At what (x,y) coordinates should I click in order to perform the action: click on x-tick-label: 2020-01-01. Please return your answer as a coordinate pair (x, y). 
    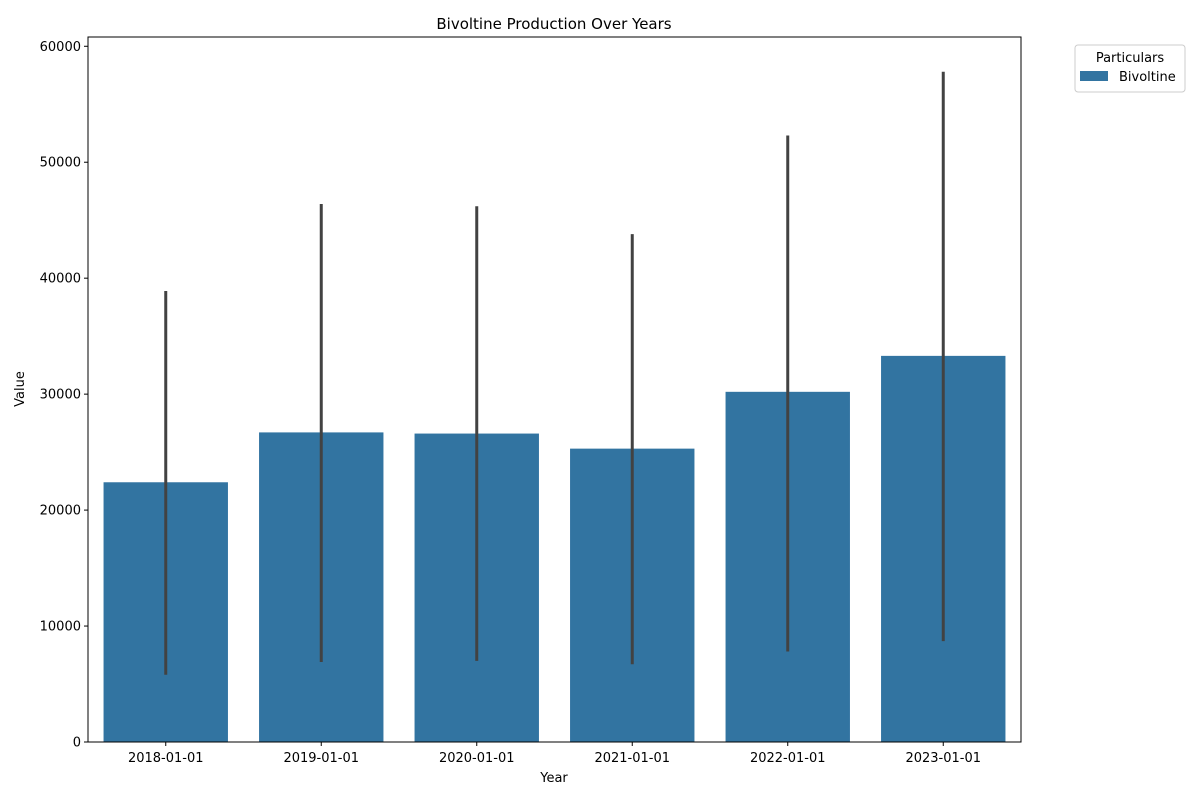
    Looking at the image, I should click on (477, 758).